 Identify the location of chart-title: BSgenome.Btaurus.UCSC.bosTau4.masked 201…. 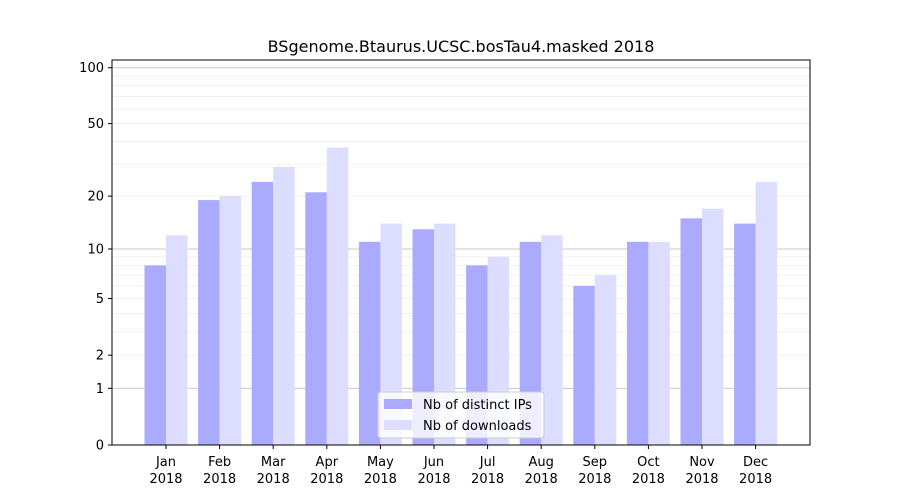
(461, 46).